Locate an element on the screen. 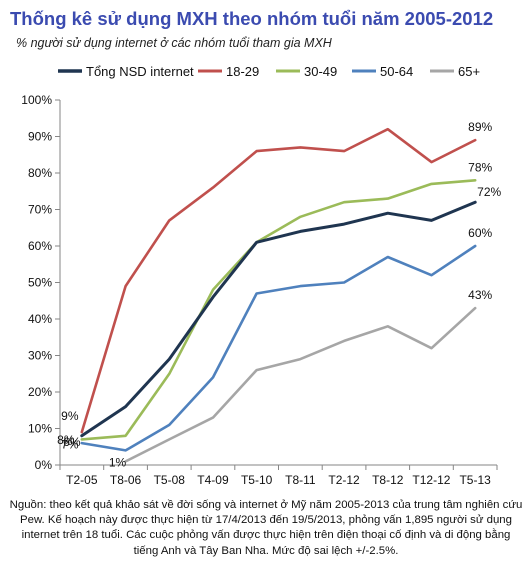  legend-label: 18-29 is located at coordinates (242, 71).